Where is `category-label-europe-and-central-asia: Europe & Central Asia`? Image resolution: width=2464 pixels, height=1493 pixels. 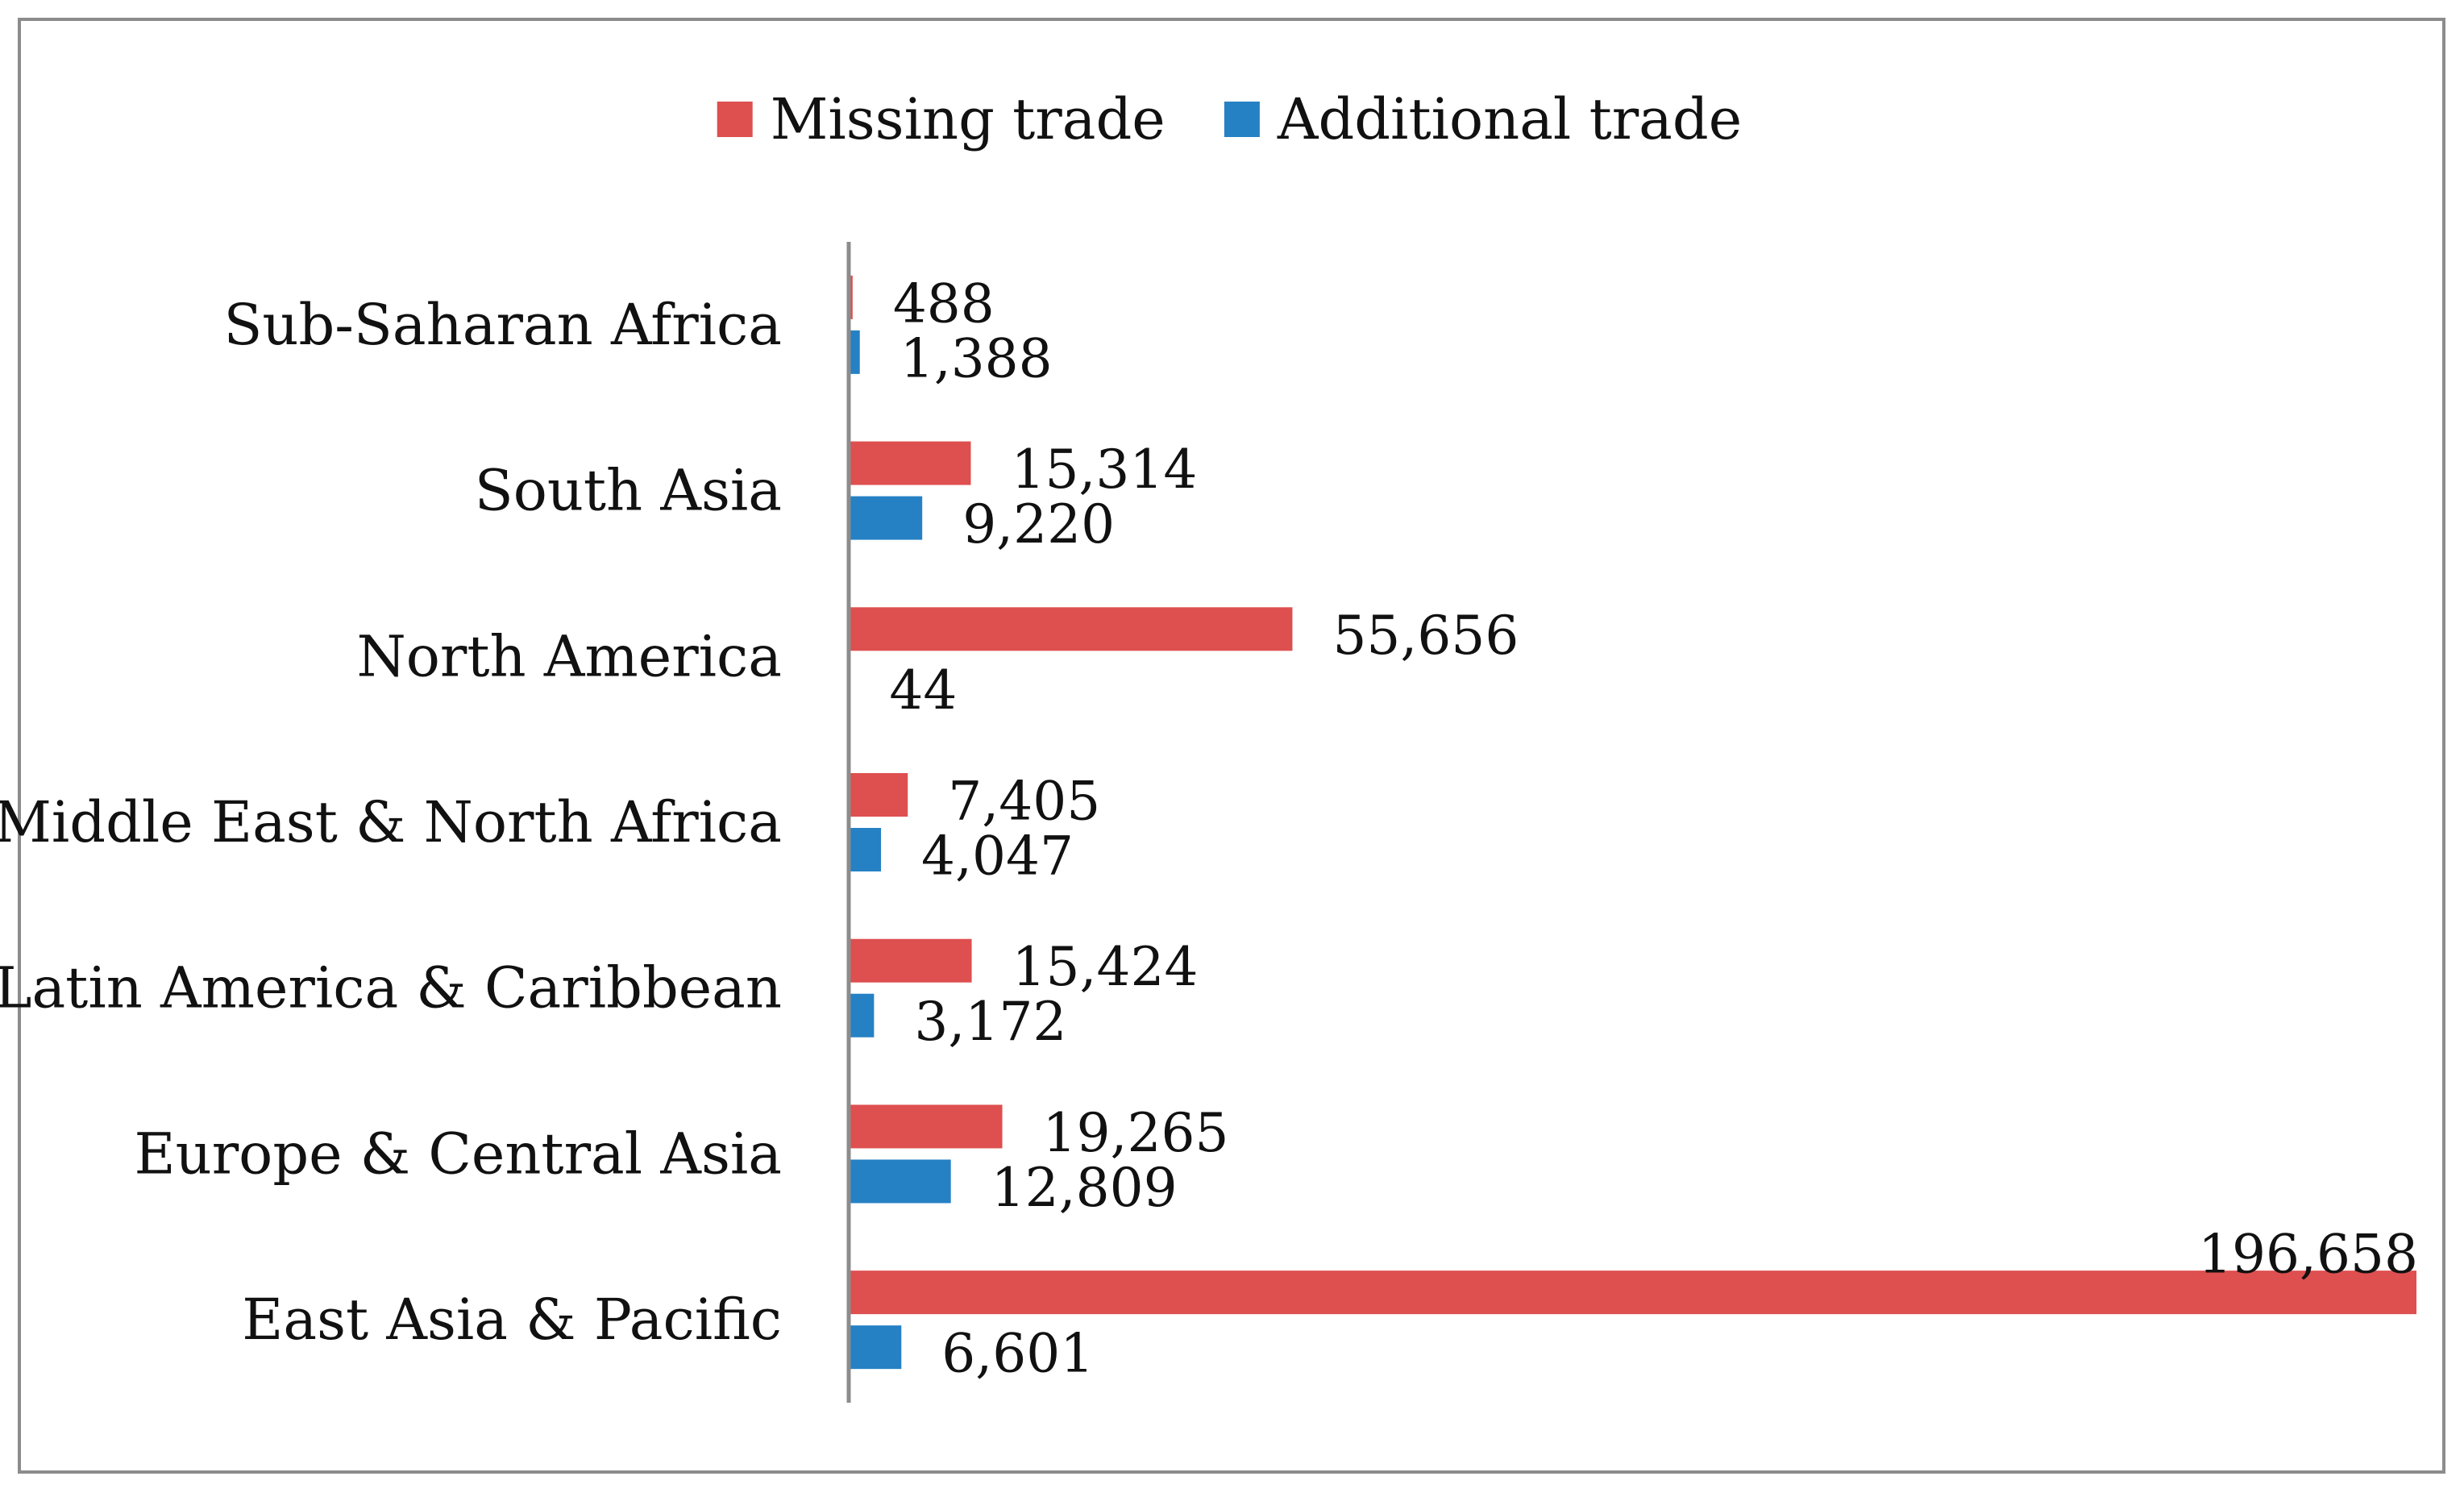
category-label-europe-and-central-asia: Europe & Central Asia is located at coordinates (458, 1154).